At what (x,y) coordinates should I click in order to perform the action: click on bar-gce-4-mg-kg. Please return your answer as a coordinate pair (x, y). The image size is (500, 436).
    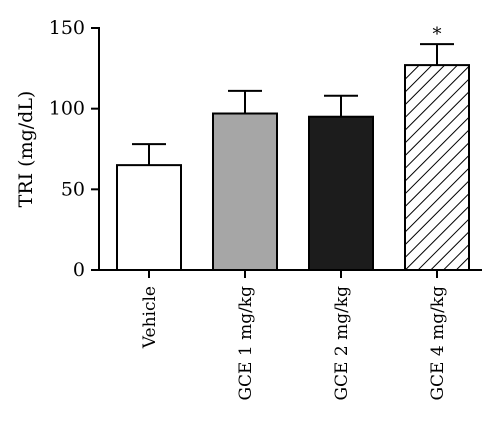
    Looking at the image, I should click on (437, 167).